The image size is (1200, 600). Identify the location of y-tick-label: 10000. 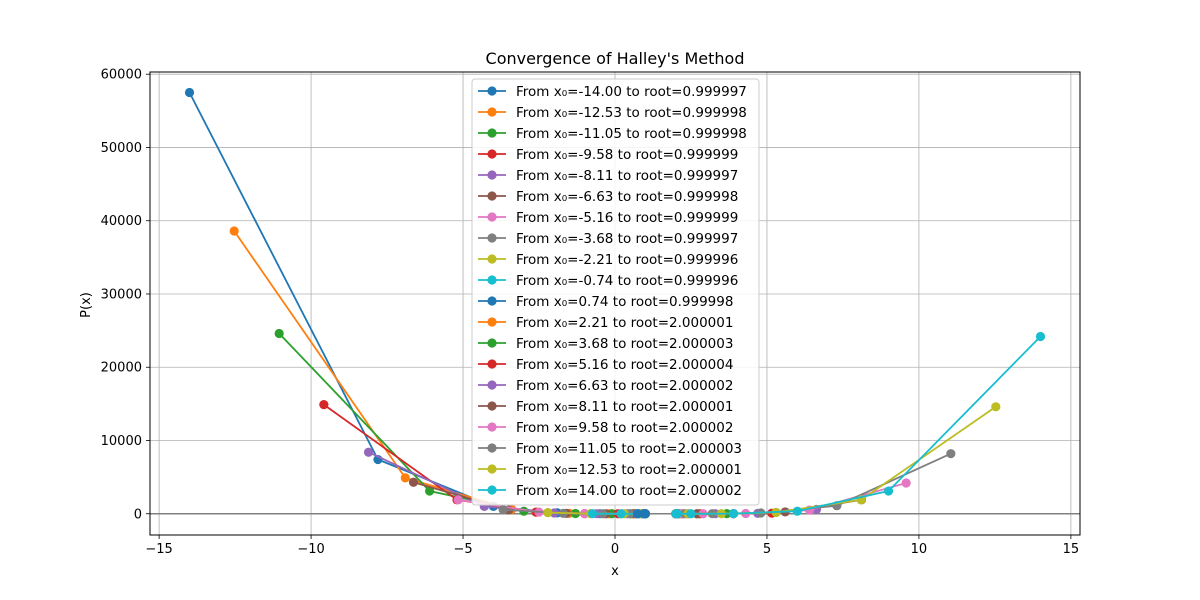
(121, 441).